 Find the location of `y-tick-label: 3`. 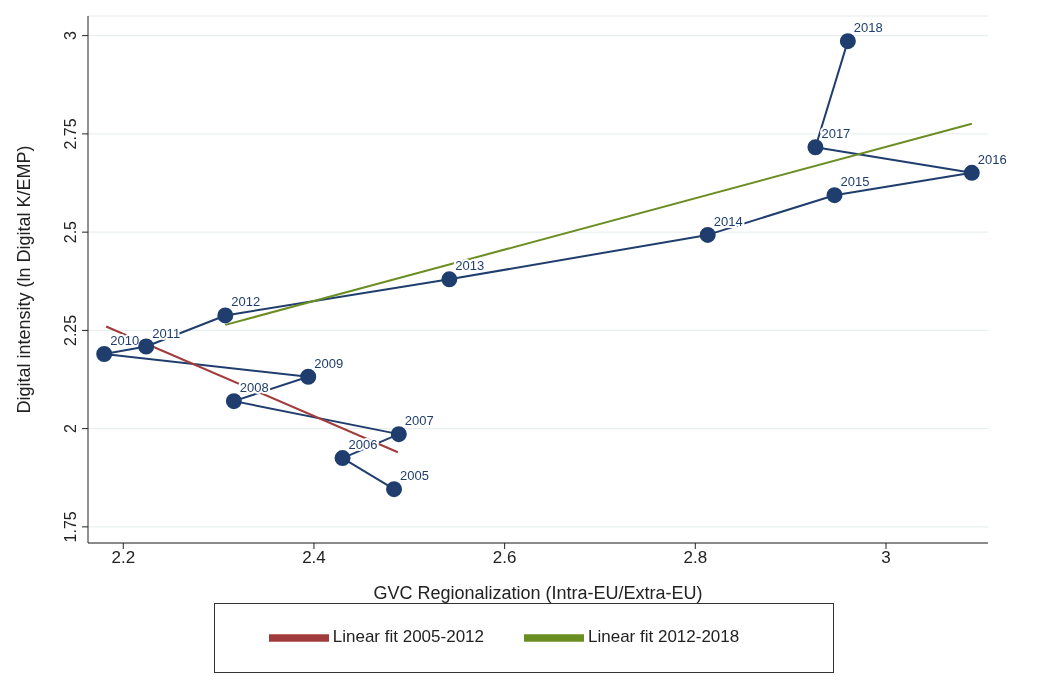

y-tick-label: 3 is located at coordinates (70, 36).